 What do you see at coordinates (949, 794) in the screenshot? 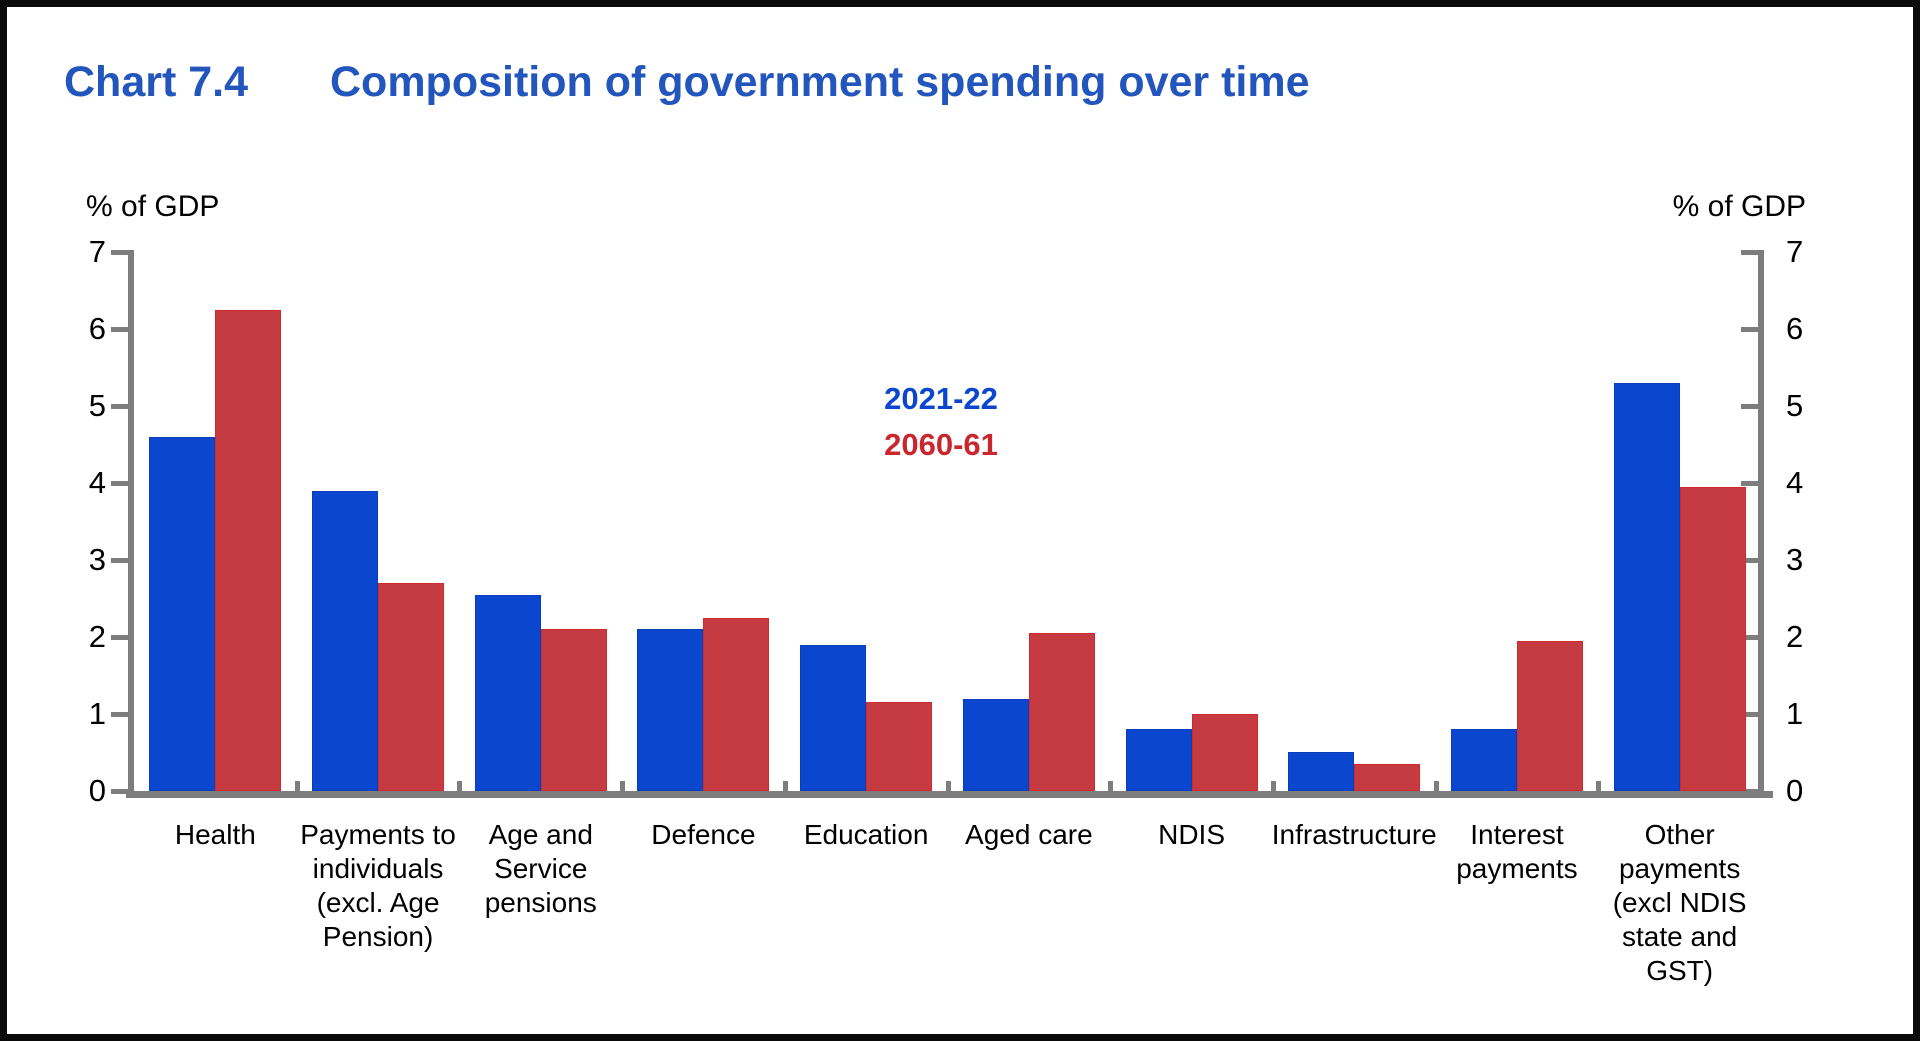
I see `x-axis-baseline` at bounding box center [949, 794].